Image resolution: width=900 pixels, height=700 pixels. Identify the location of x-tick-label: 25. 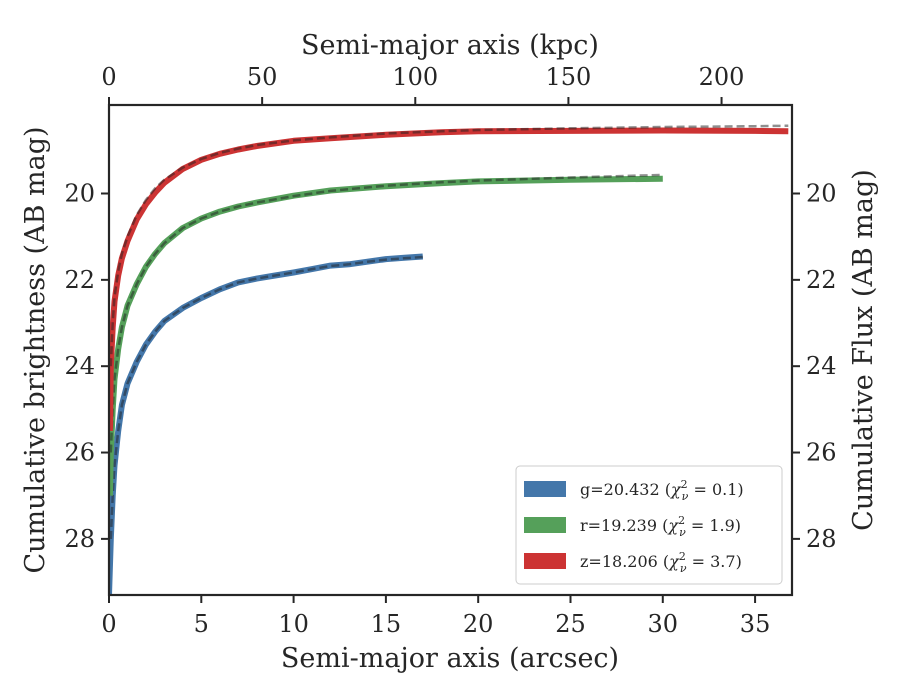
(570, 624).